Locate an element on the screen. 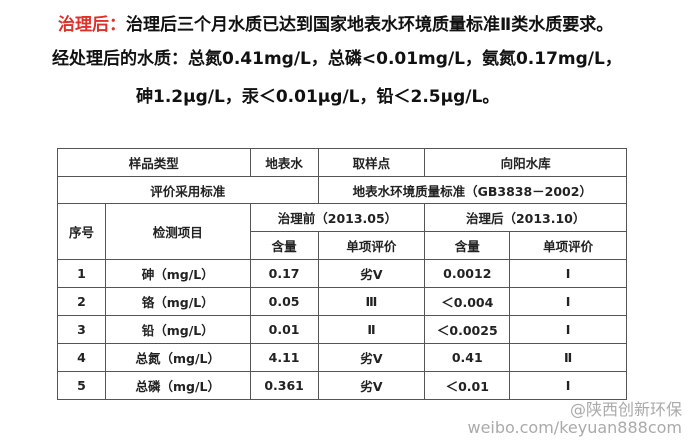 Image resolution: width=690 pixels, height=442 pixels. cell: Ⅲ is located at coordinates (371, 301).